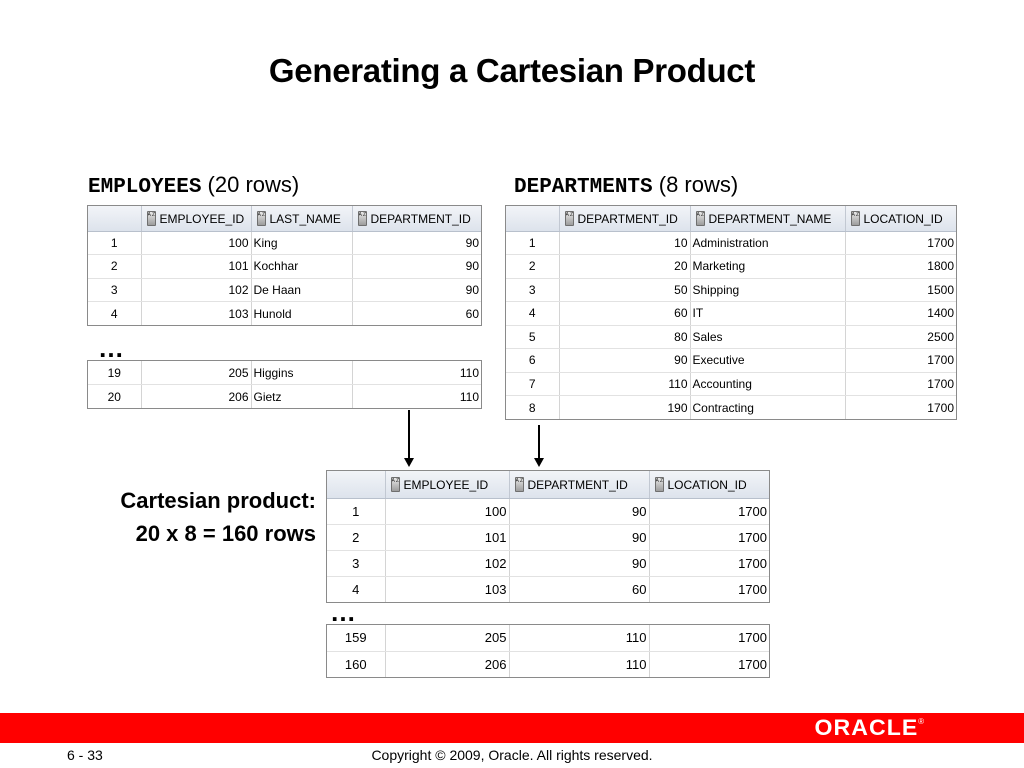 Image resolution: width=1024 pixels, height=768 pixels. Describe the element at coordinates (900, 313) in the screenshot. I see `table-cell: 1400` at that location.